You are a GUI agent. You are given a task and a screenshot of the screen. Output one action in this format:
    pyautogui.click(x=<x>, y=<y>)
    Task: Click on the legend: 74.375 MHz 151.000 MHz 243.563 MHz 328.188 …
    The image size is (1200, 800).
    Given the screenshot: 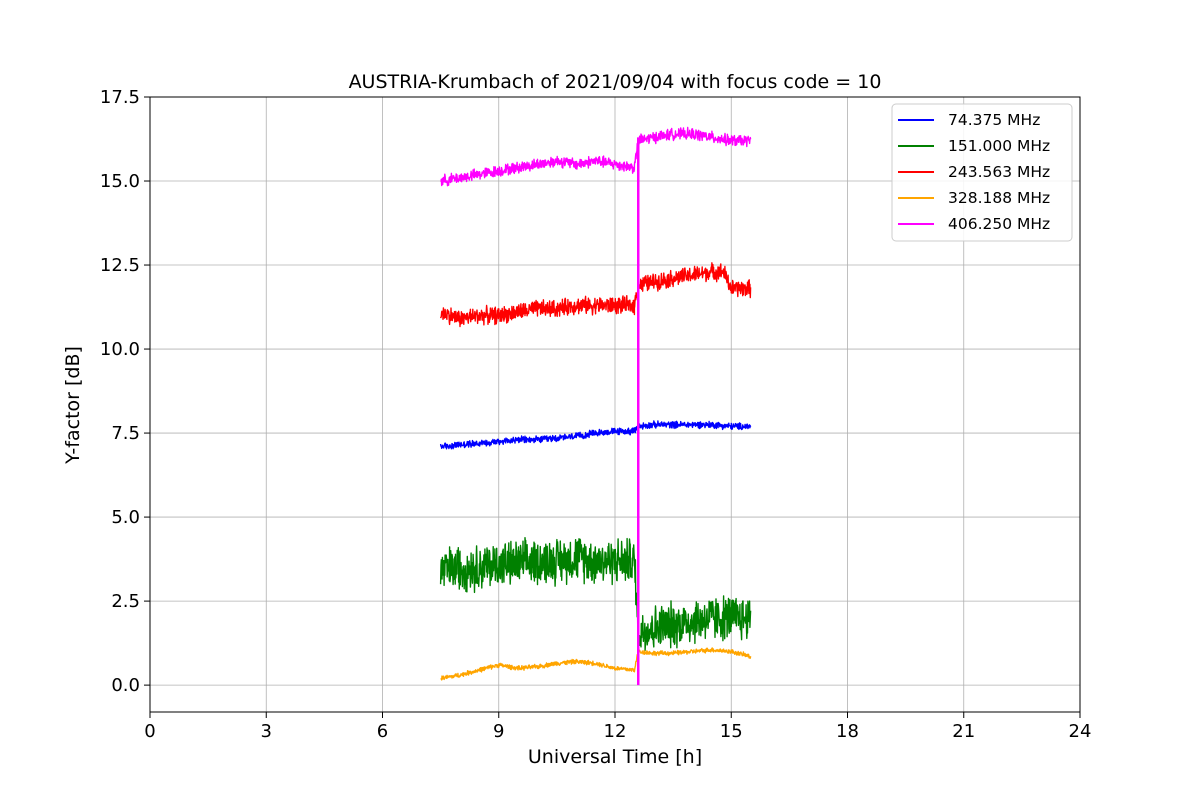 What is the action you would take?
    pyautogui.click(x=982, y=172)
    